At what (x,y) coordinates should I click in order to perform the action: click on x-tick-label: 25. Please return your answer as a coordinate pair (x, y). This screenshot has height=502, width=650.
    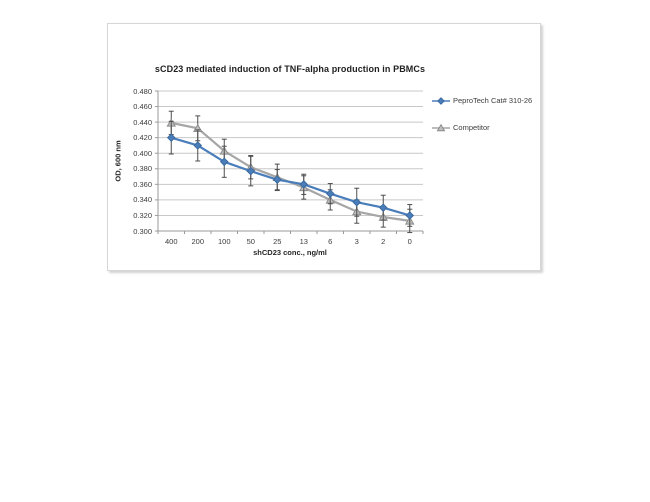
    Looking at the image, I should click on (277, 241).